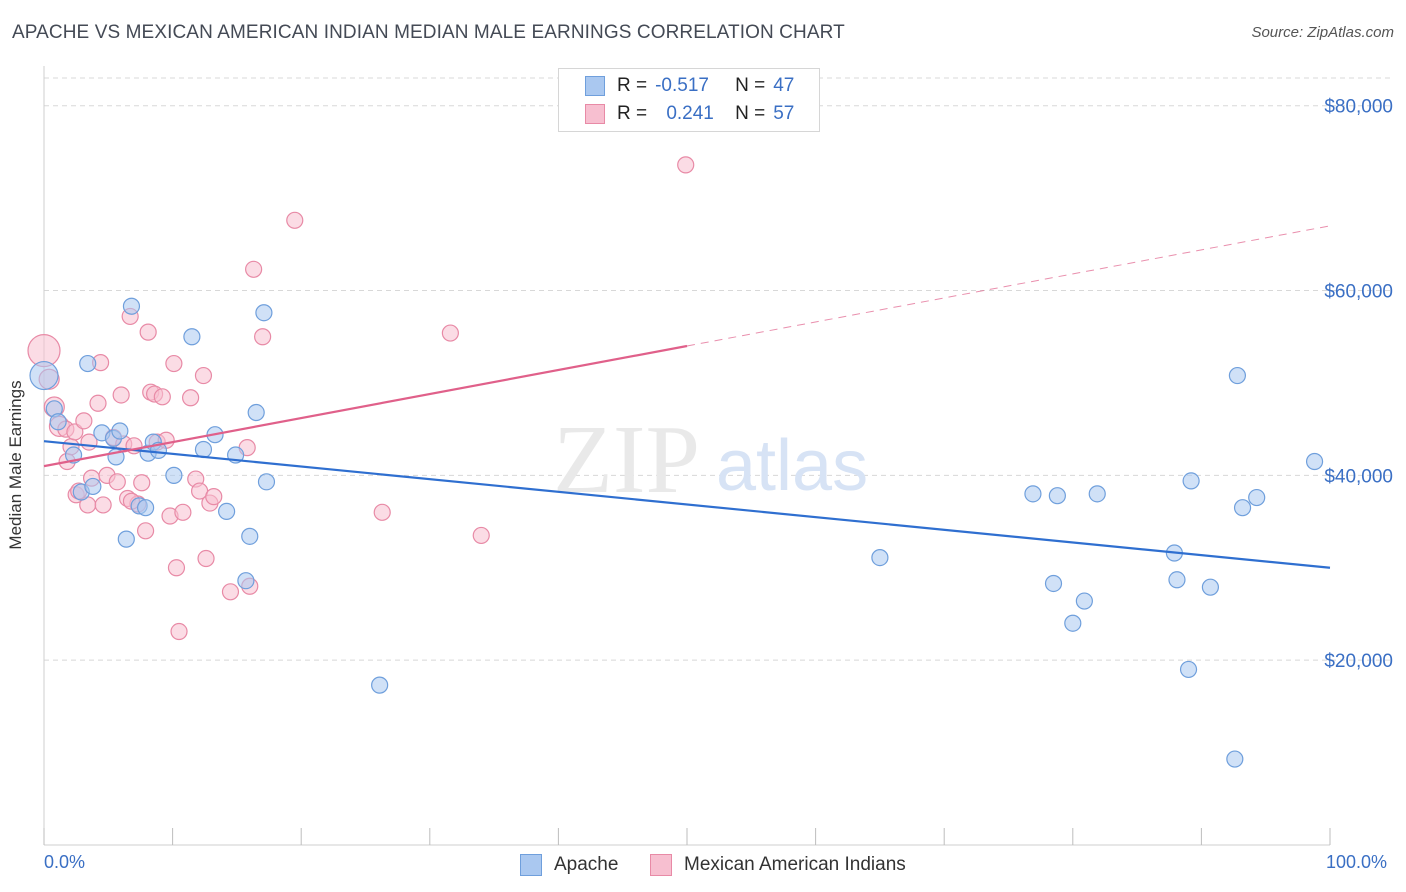 The image size is (1406, 892). Describe the element at coordinates (710, 460) in the screenshot. I see `watermark: ZIP atlas` at that location.